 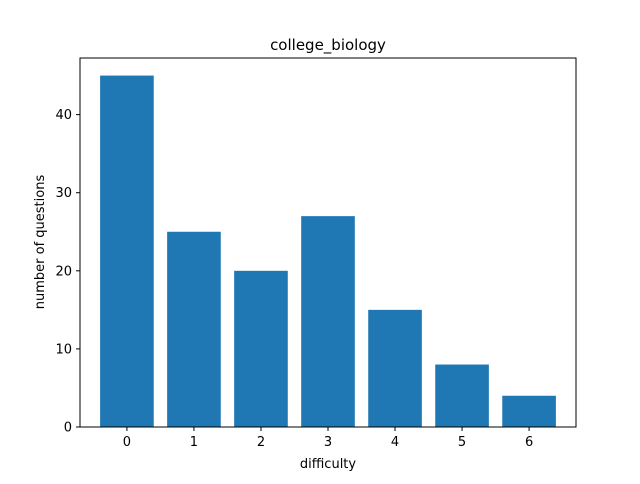 What do you see at coordinates (328, 442) in the screenshot?
I see `x-tick-label-3: 3` at bounding box center [328, 442].